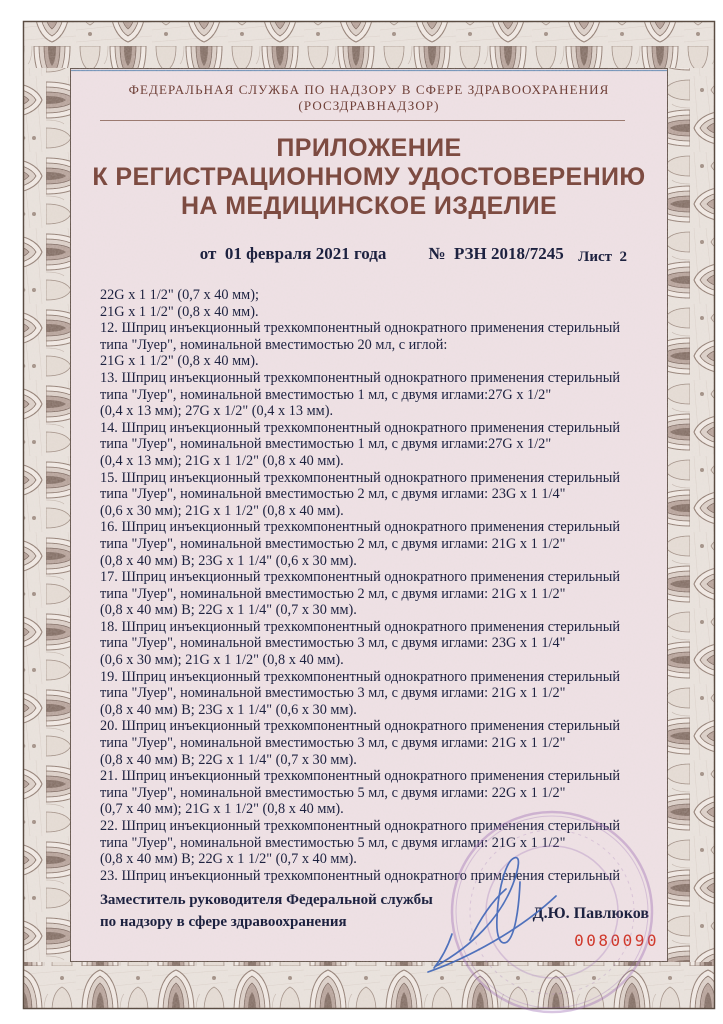 The width and height of the screenshot is (723, 1024). I want to click on title-line3: НА МЕДИЦИНСКОЕ ИЗДЕЛИЕ, so click(369, 206).